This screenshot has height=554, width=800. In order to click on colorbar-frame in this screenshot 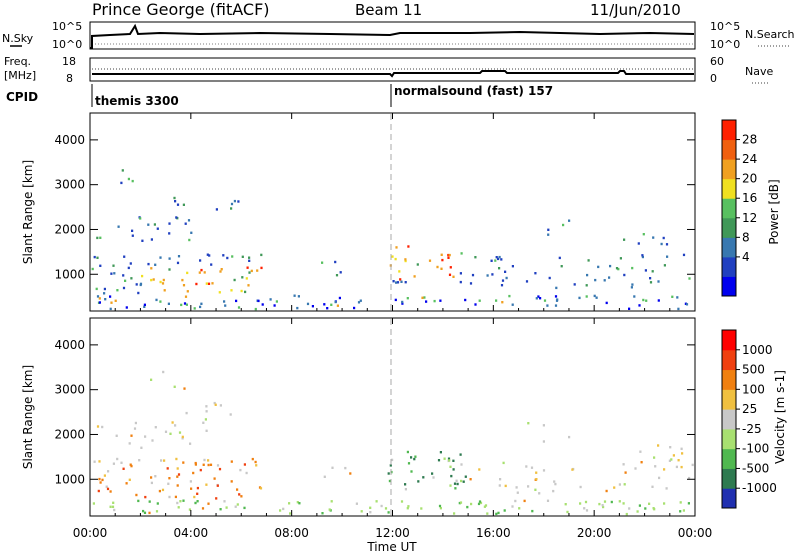, I will do `click(729, 419)`.